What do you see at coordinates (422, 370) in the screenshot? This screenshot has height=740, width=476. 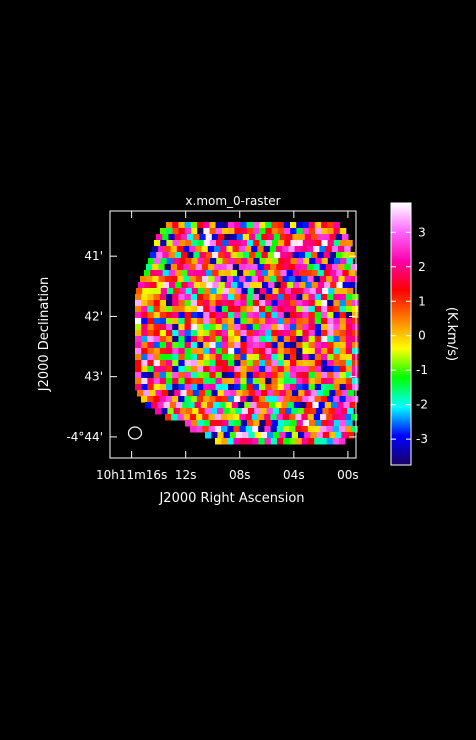 I see `colorbar-tick-label: -1` at bounding box center [422, 370].